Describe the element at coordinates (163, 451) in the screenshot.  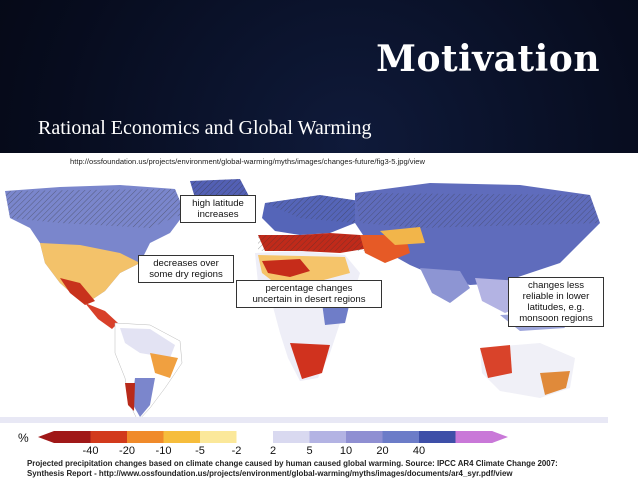
I see `legend-tick-label: -10` at that location.